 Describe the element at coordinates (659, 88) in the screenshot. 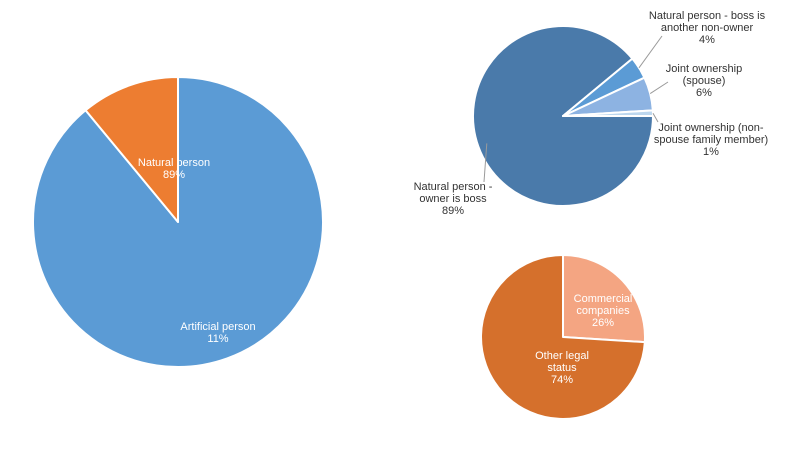

I see `leader-line-joint-ownership-spouse` at that location.